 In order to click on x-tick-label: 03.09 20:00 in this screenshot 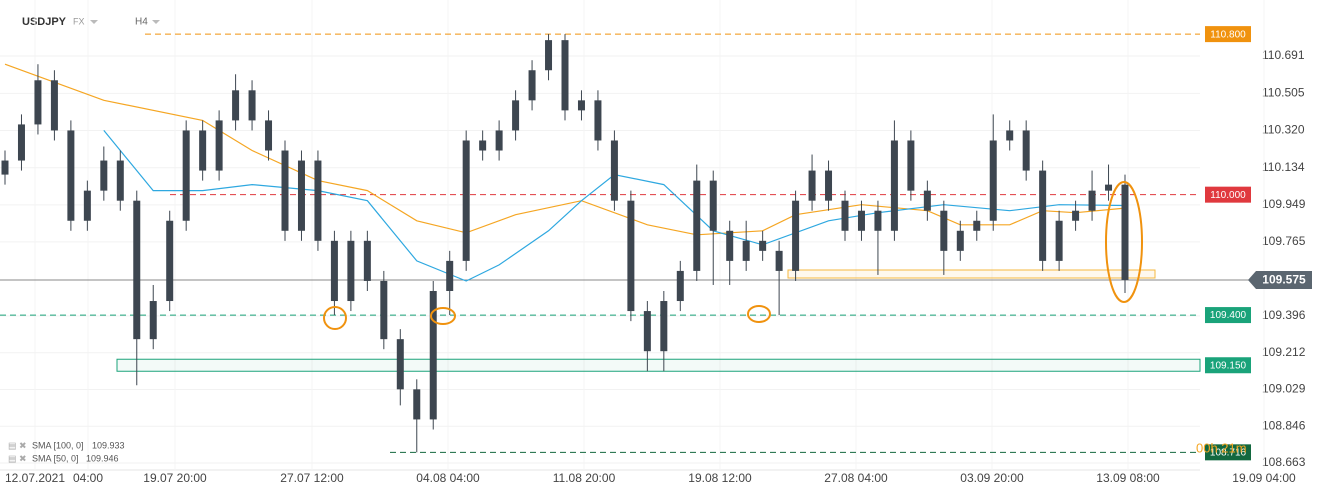, I will do `click(992, 478)`.